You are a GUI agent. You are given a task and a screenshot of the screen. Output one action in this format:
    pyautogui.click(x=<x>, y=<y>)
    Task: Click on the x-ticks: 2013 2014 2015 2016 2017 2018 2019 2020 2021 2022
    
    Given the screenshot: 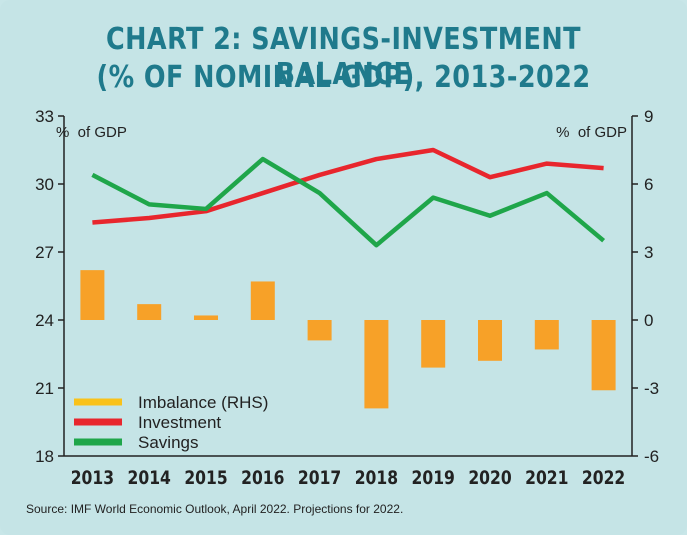 What is the action you would take?
    pyautogui.click(x=348, y=479)
    